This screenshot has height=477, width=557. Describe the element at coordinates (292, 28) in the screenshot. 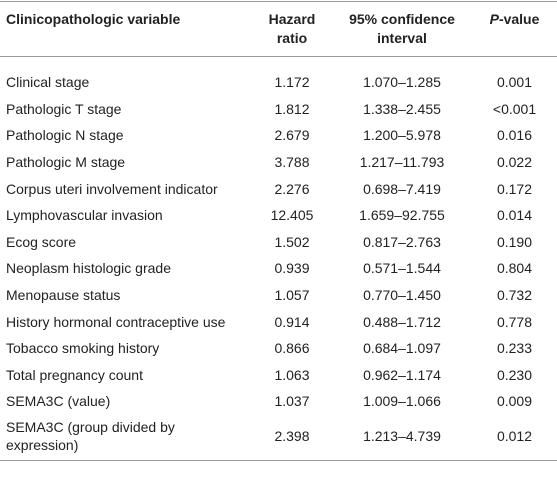

I see `header-cell: Hazard ratio` at that location.